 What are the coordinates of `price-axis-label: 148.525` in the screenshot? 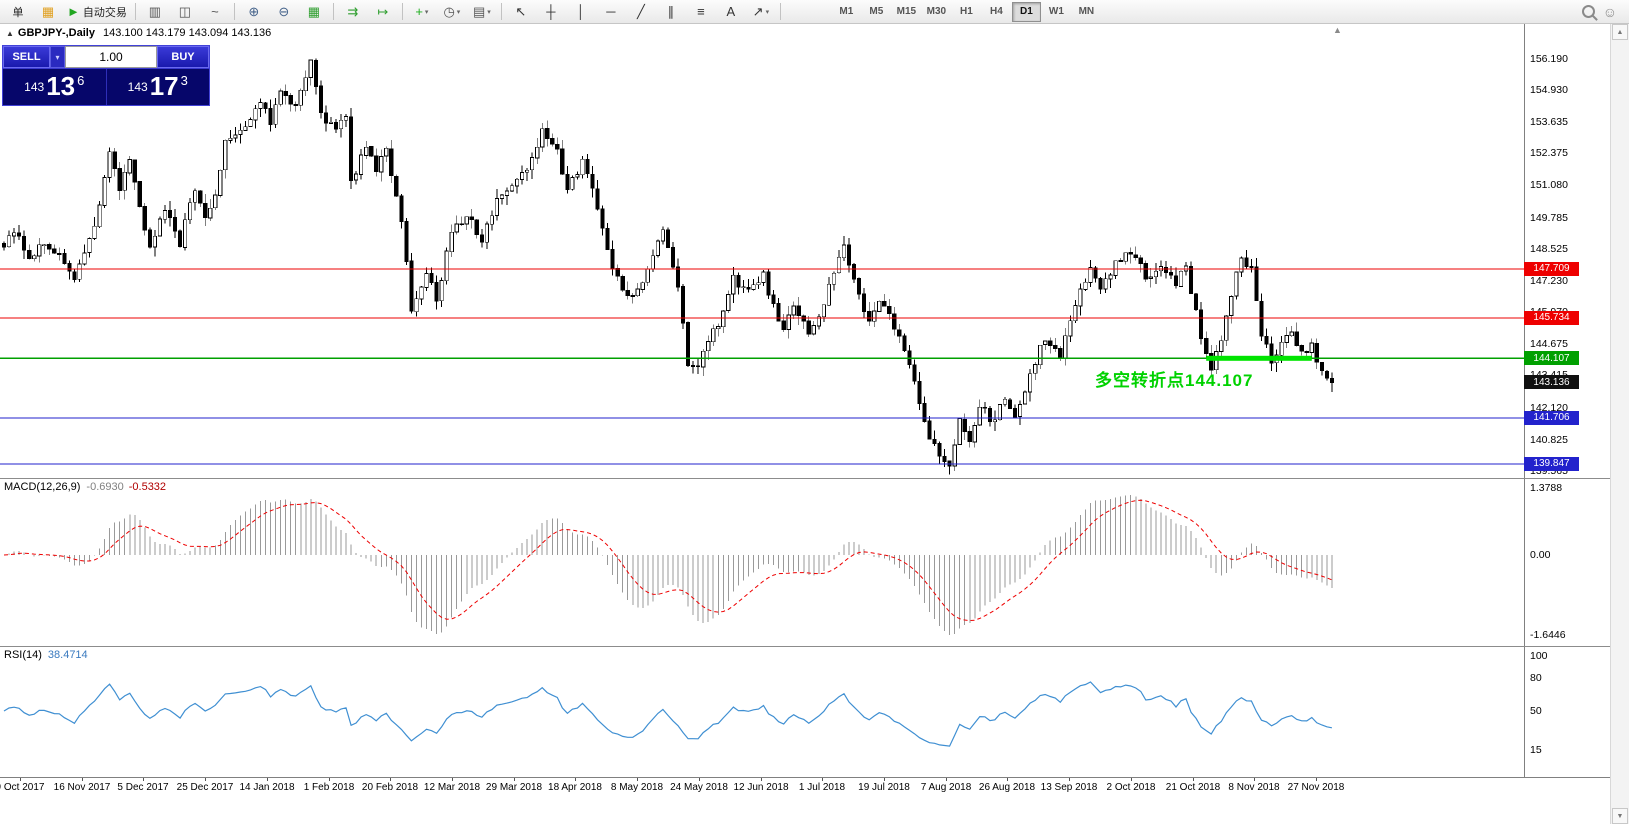 It's located at (1549, 248).